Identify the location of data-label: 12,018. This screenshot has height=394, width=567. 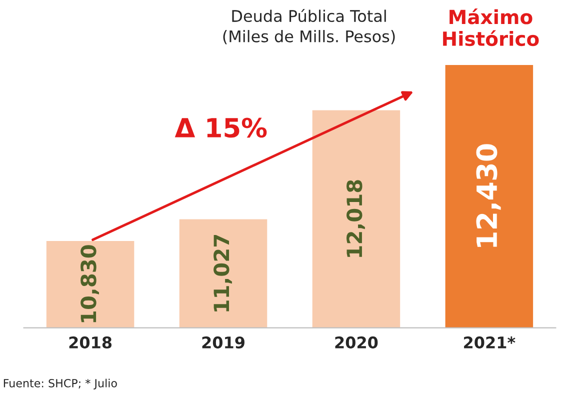
(355, 218).